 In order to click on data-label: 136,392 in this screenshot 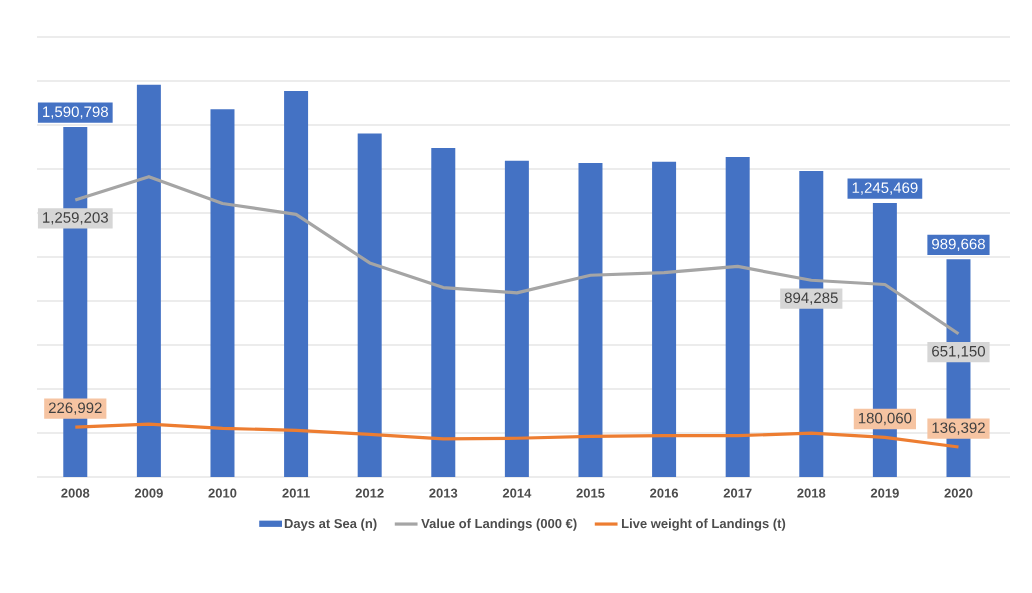, I will do `click(958, 428)`.